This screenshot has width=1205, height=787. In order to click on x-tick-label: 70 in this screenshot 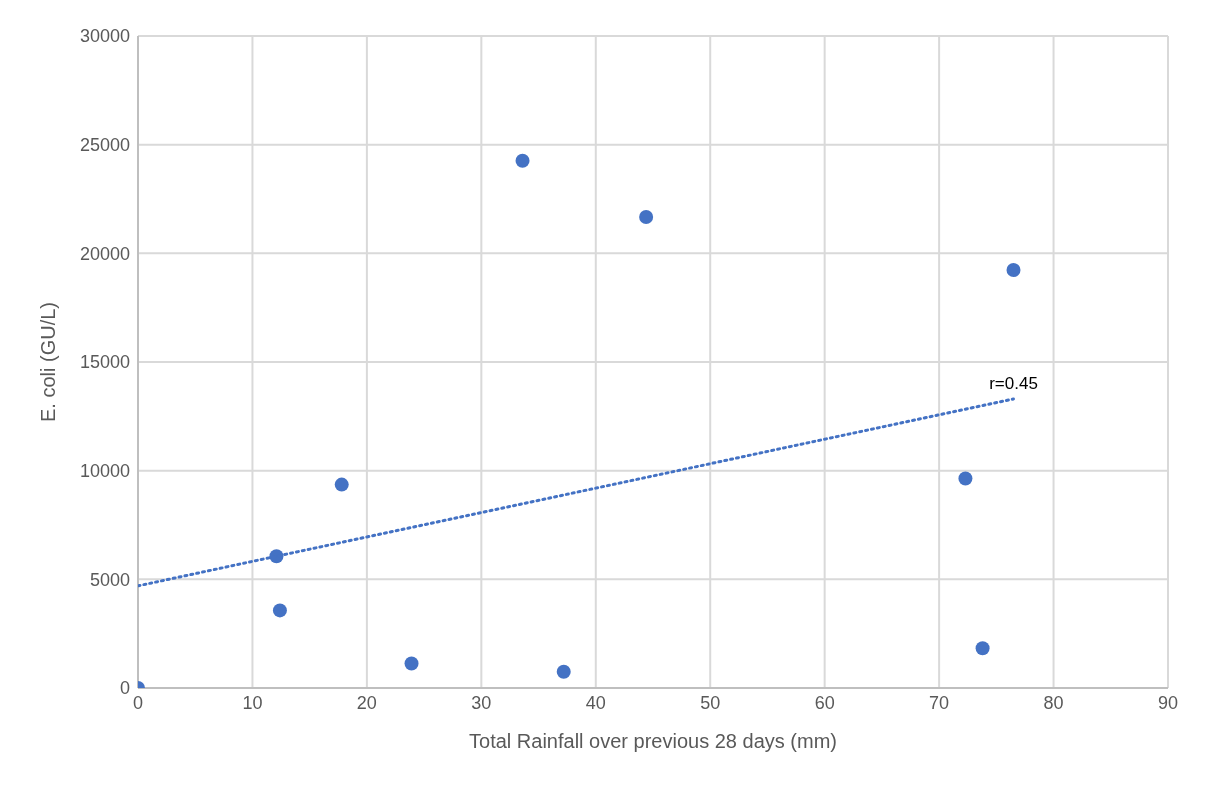, I will do `click(939, 702)`.